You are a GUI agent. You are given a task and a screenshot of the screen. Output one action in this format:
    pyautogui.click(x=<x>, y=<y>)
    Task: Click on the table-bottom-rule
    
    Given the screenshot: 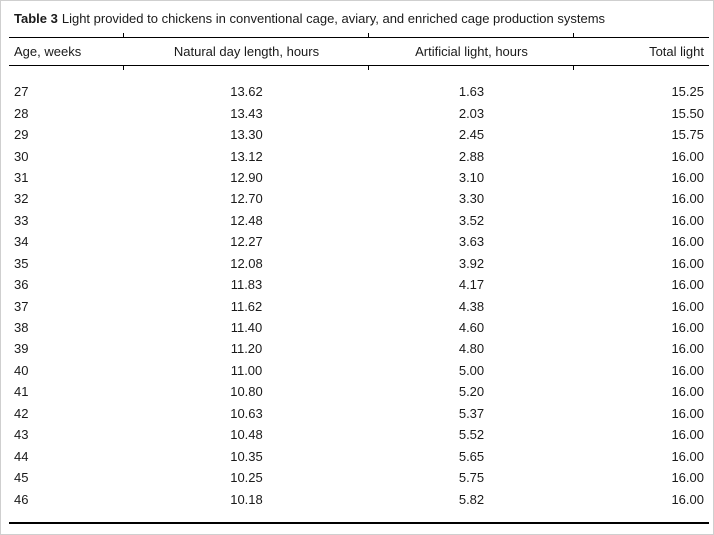 What is the action you would take?
    pyautogui.click(x=359, y=522)
    